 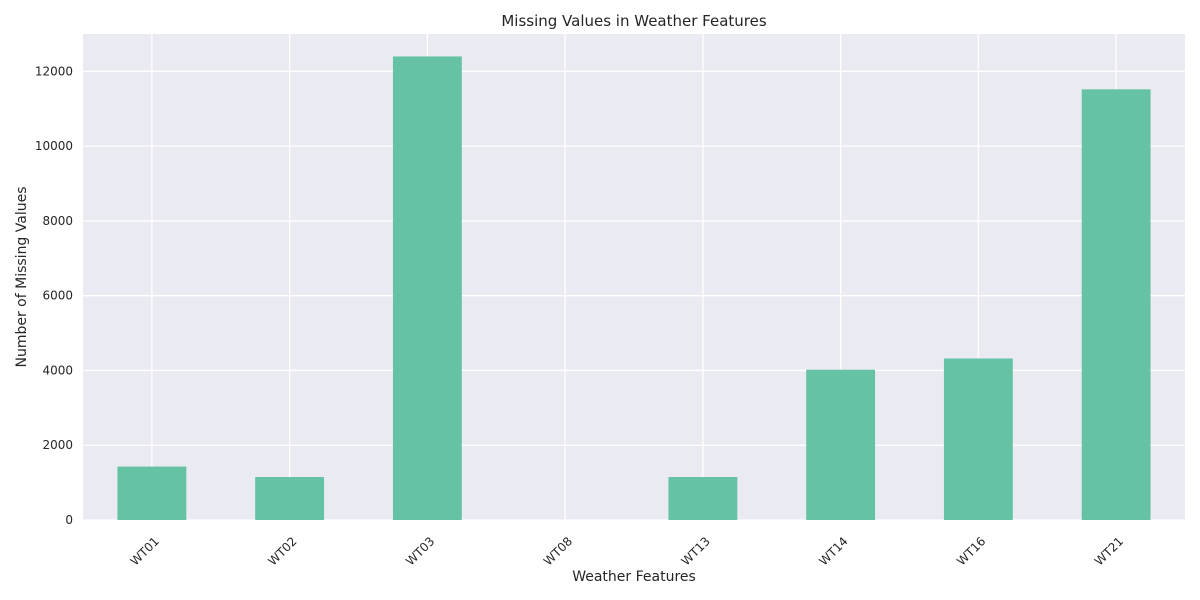 What do you see at coordinates (57, 445) in the screenshot?
I see `y-tick-label: 2000` at bounding box center [57, 445].